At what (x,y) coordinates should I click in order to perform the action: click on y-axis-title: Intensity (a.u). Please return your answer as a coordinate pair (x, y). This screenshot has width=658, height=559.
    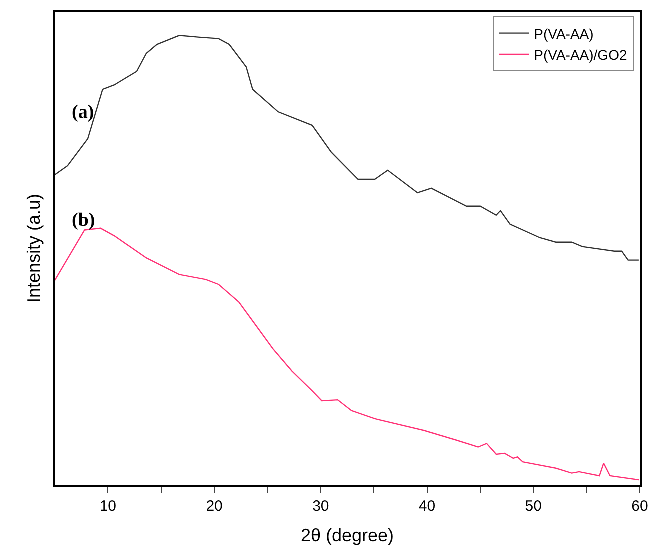
    Looking at the image, I should click on (34, 249).